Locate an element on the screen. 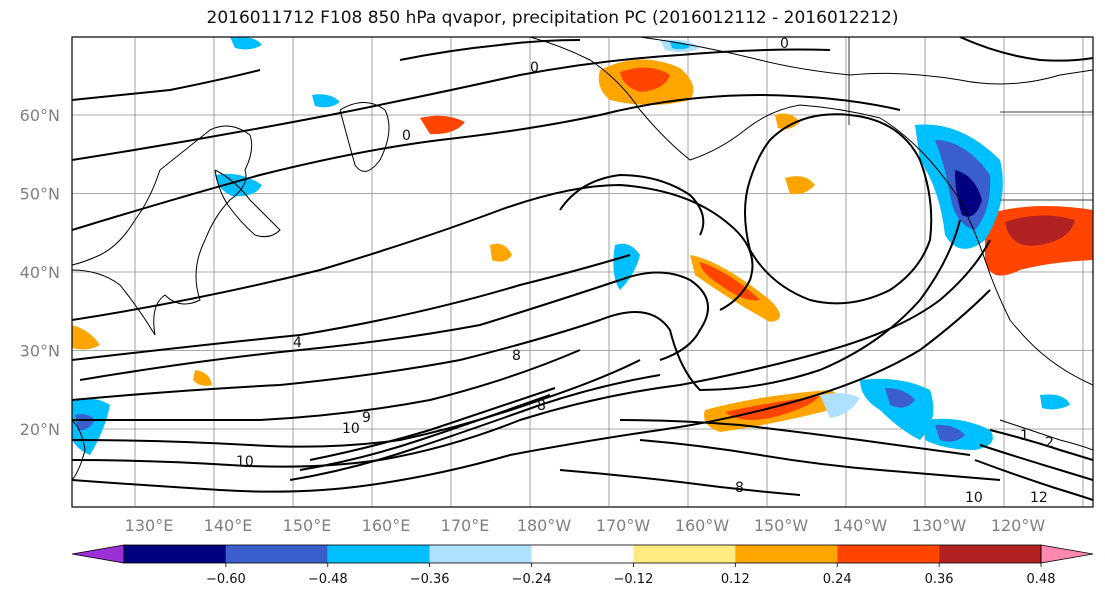  lon-label: 150°E is located at coordinates (307, 525).